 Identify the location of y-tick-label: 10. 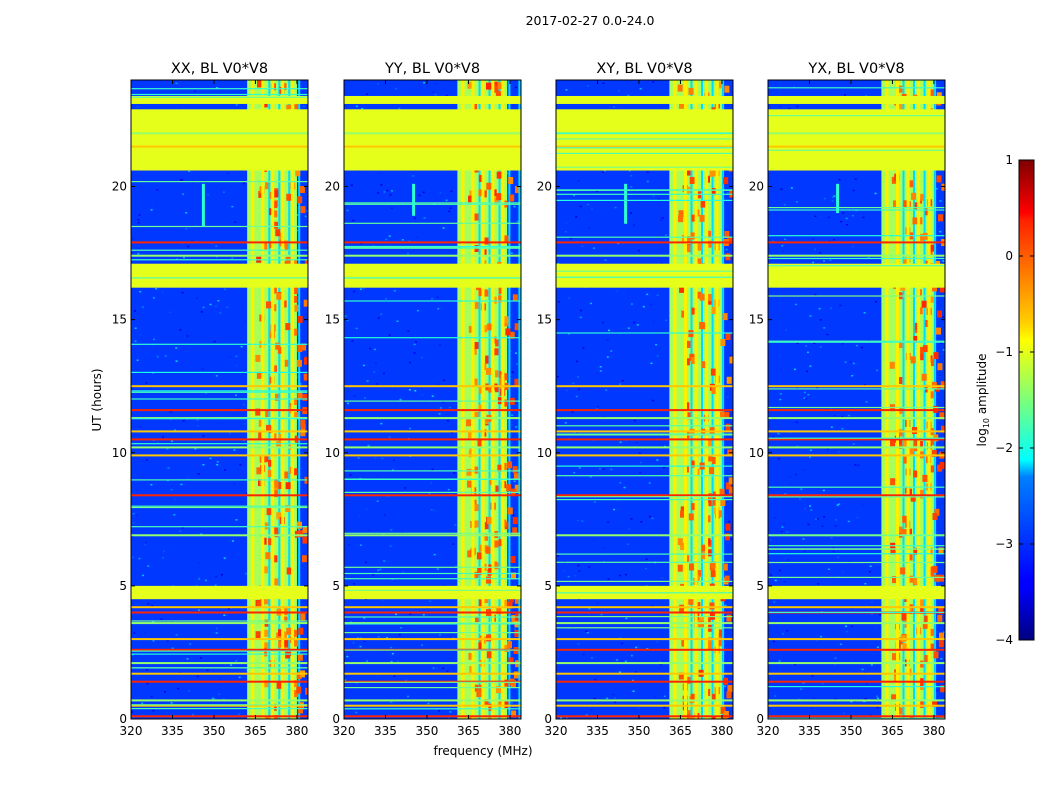
(332, 453).